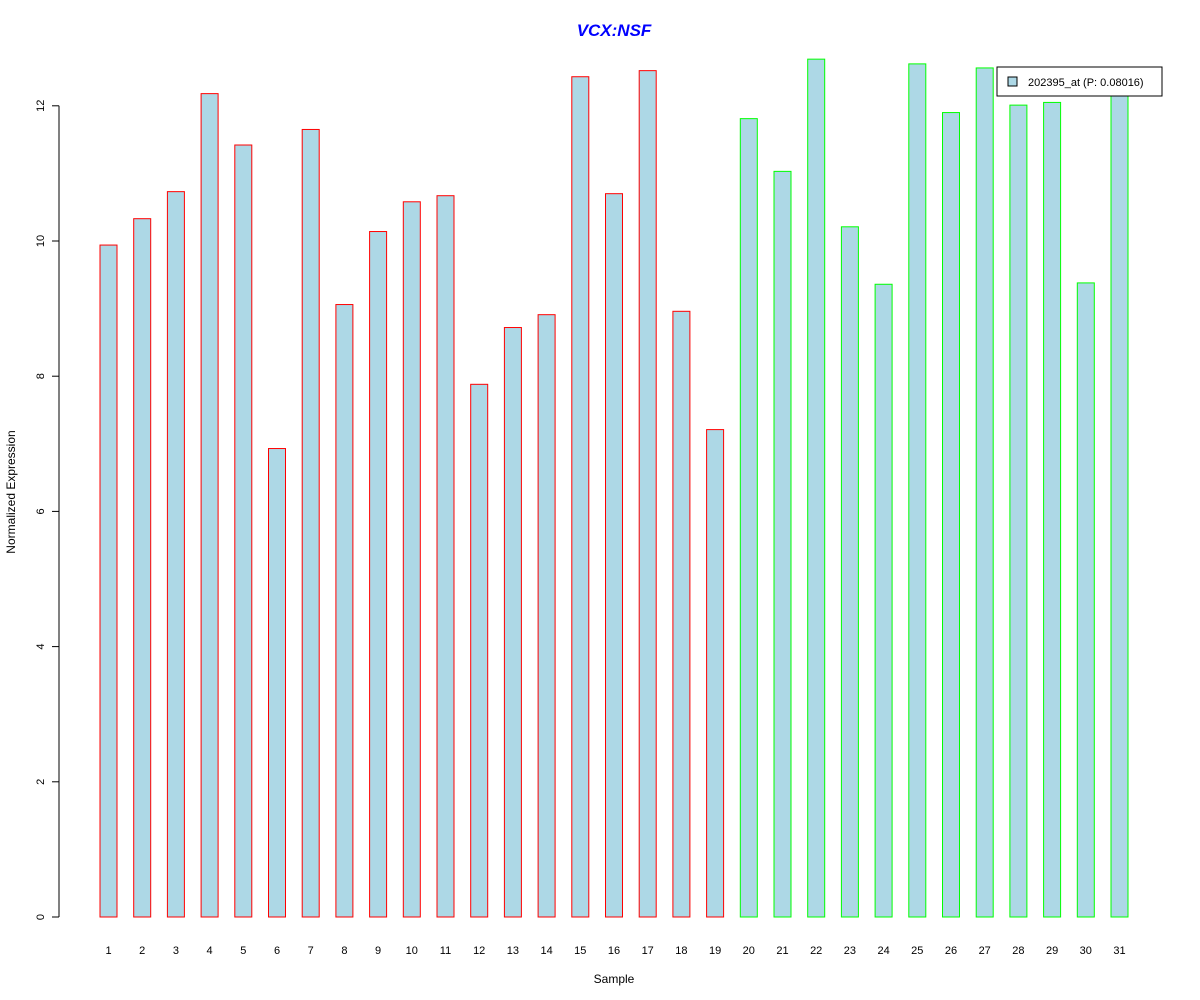 This screenshot has height=1000, width=1200. I want to click on x-axis-label: Sample, so click(614, 979).